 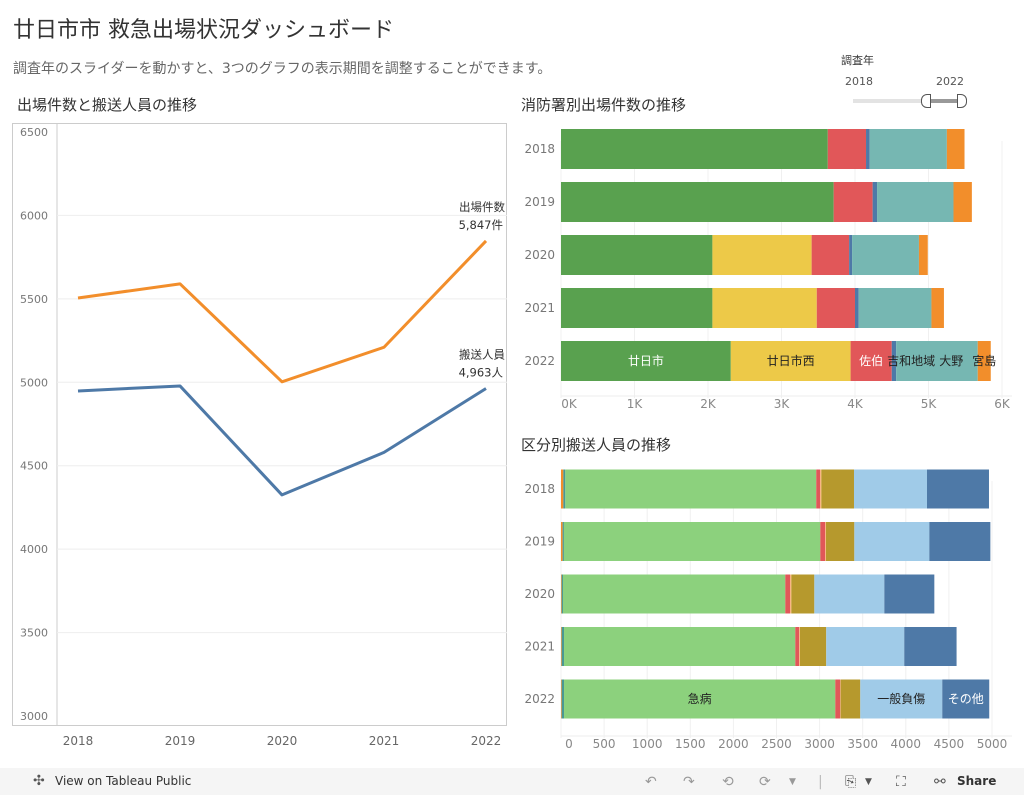 I want to click on x-tick-label: 3000, so click(x=819, y=744).